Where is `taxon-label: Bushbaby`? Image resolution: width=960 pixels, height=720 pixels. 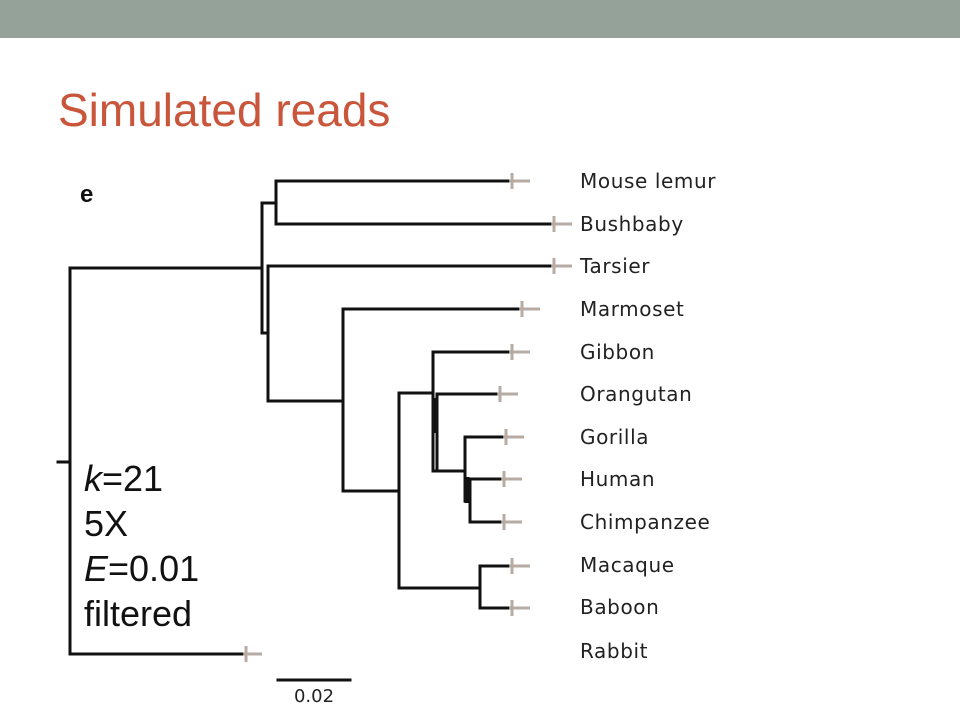
taxon-label: Bushbaby is located at coordinates (632, 224).